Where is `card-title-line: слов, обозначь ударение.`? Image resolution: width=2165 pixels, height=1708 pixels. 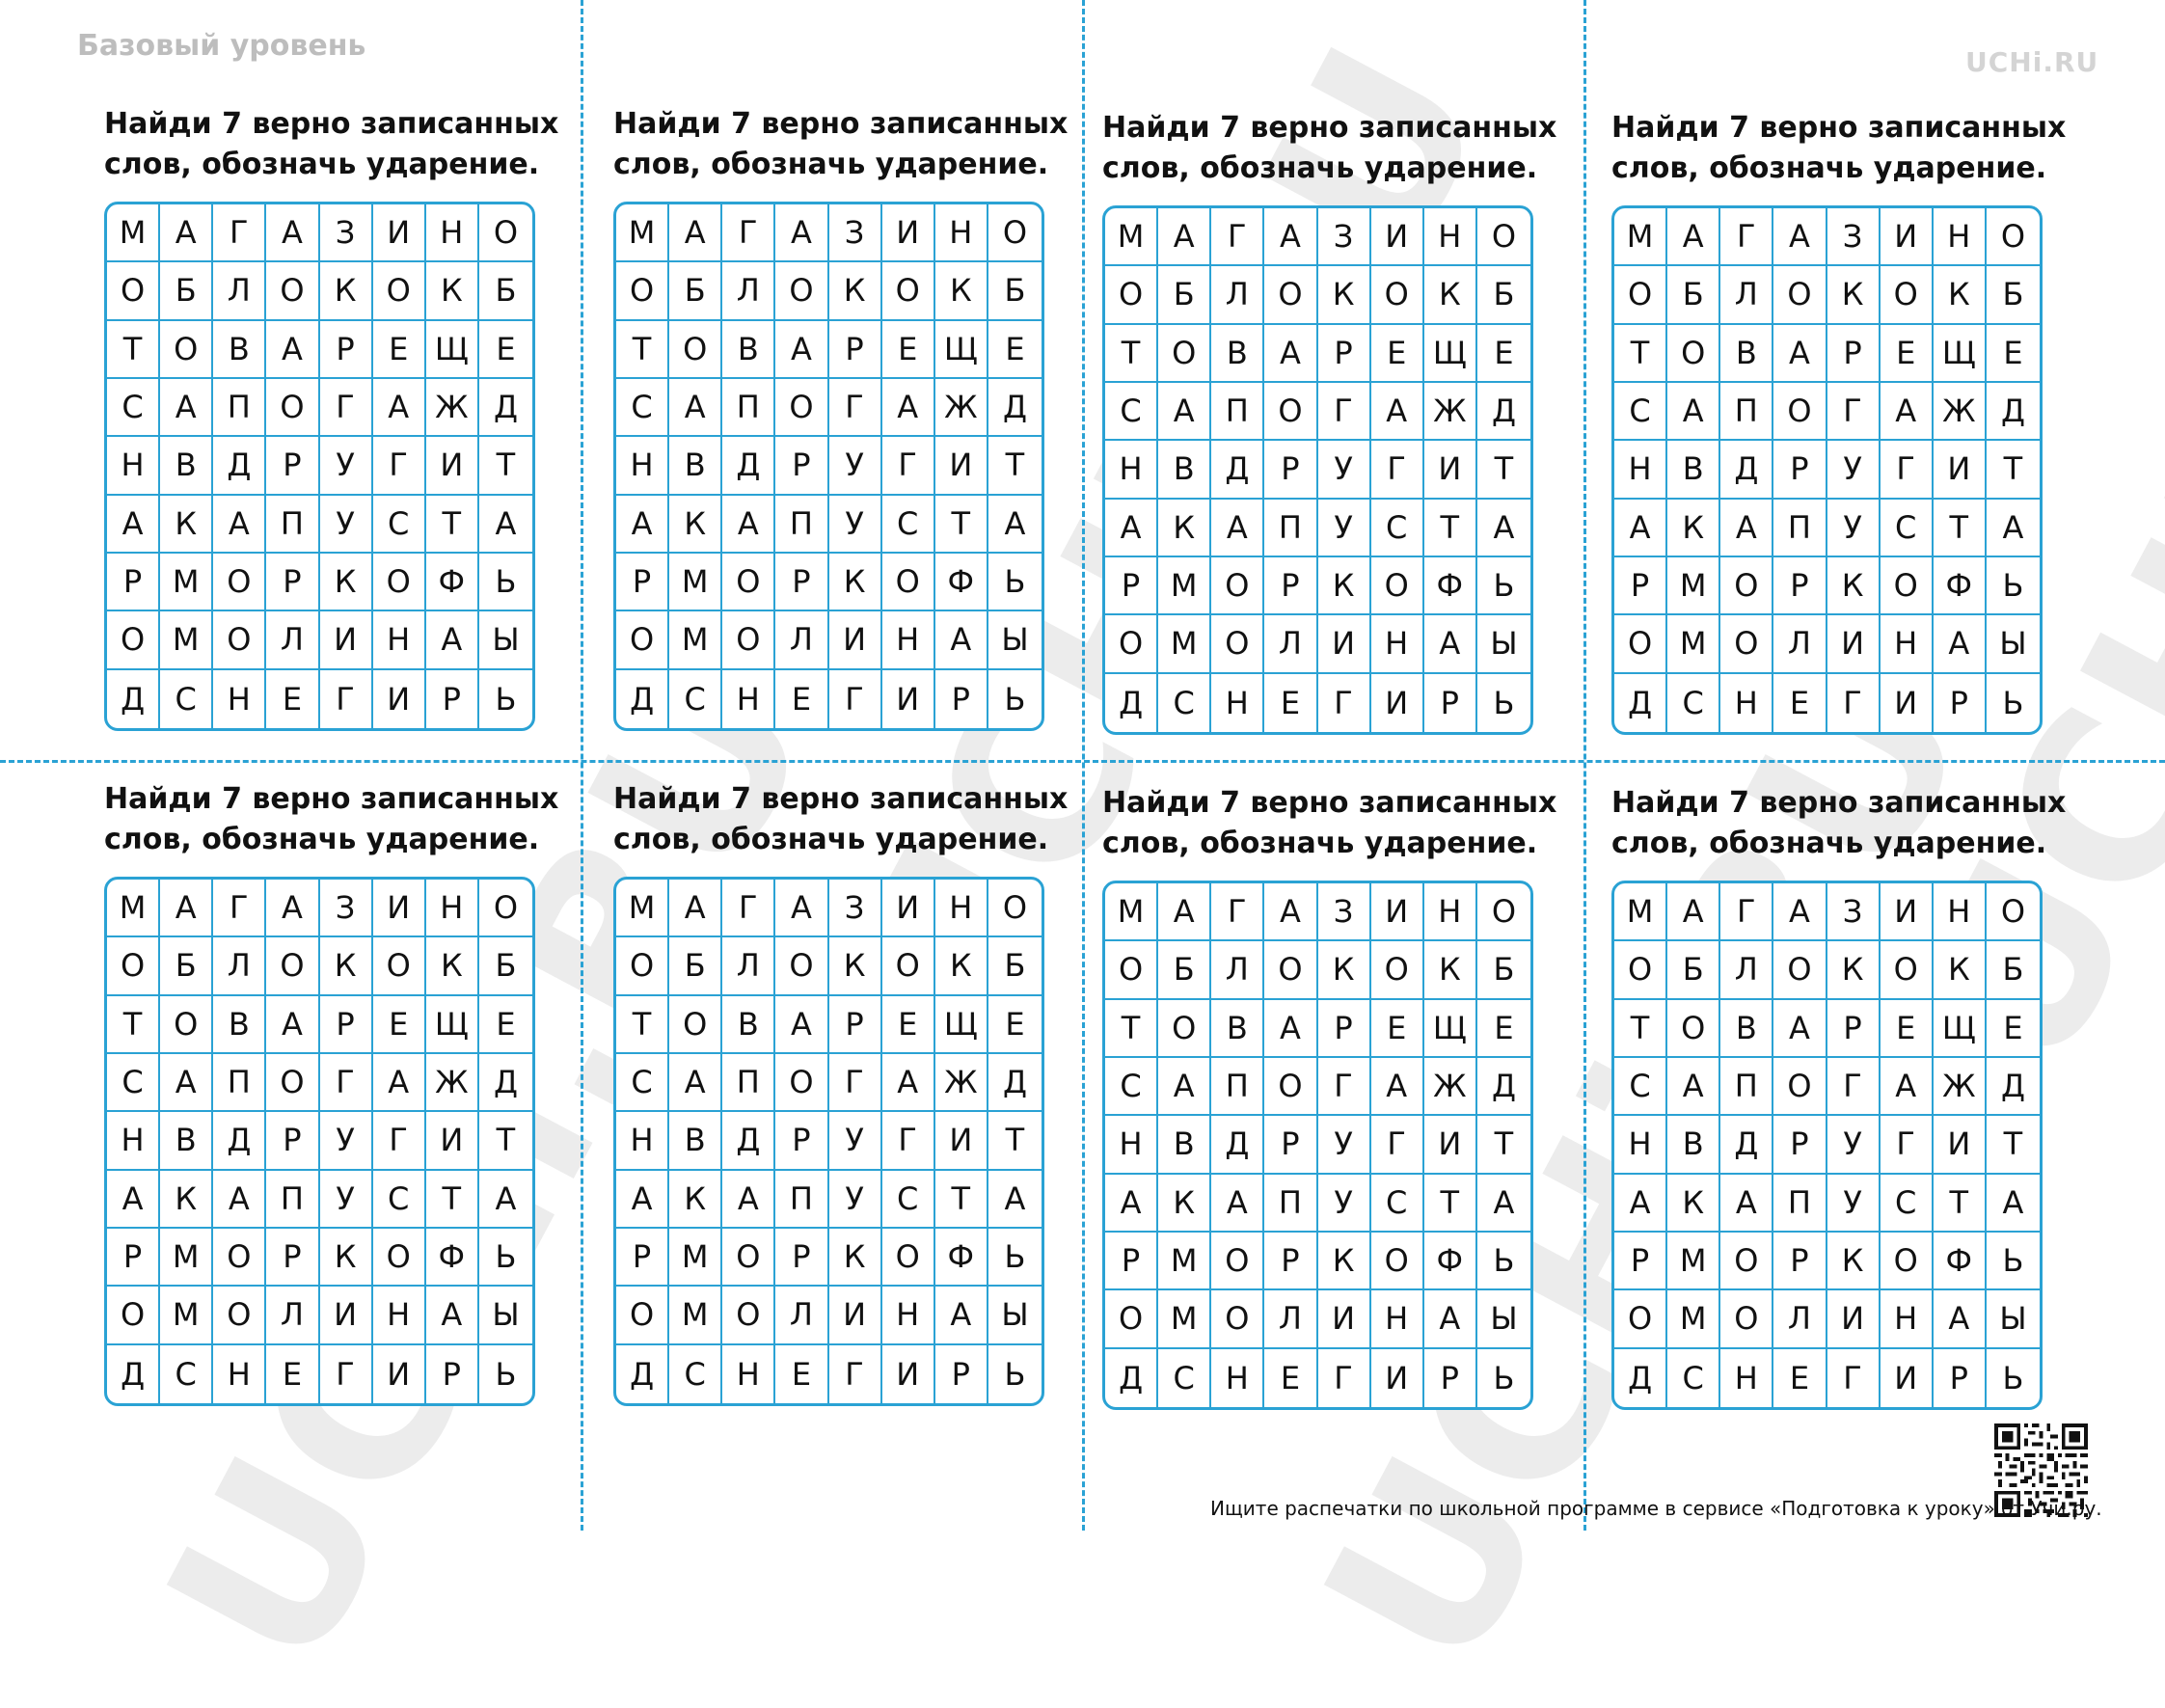
card-title-line: слов, обозначь ударение. is located at coordinates (1829, 843).